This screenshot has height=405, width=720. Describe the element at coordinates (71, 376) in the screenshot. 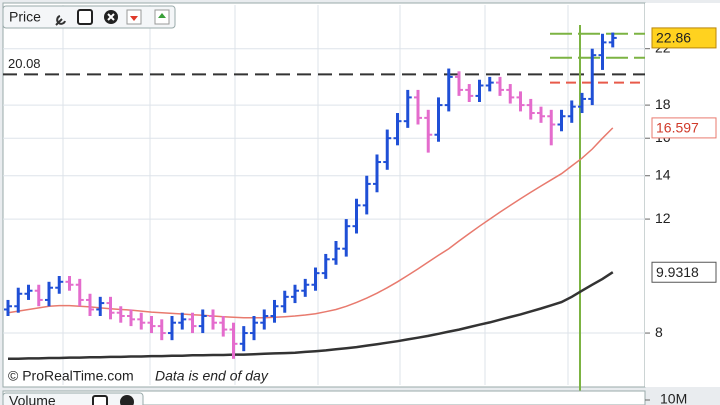

I see `copyright: © ProRealTime.com` at that location.